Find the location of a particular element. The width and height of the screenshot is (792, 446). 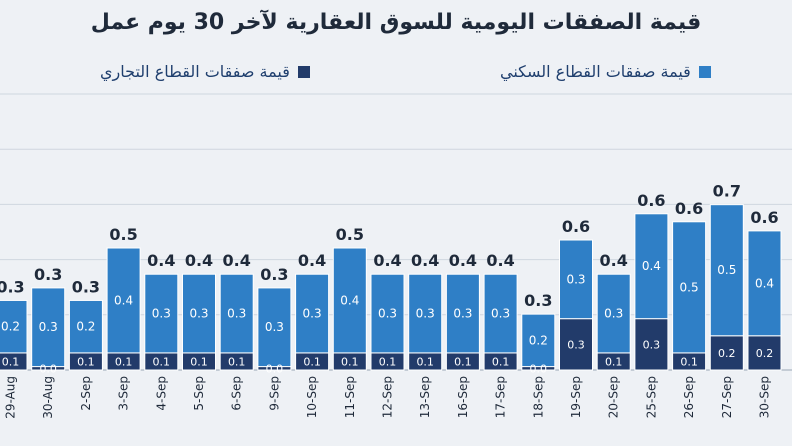

x-tick-label: 26-Sep is located at coordinates (689, 397).